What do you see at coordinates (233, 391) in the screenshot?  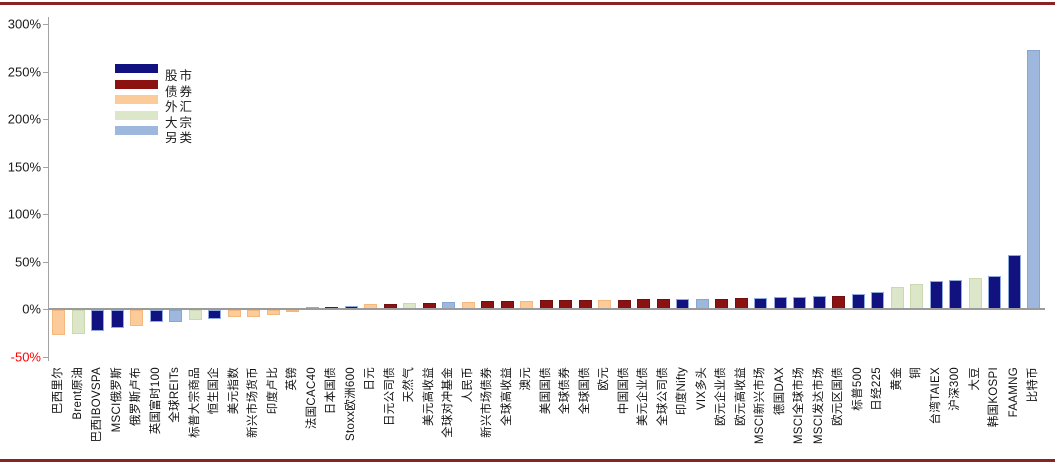 I see `x-label-美元指数: 美元指数` at bounding box center [233, 391].